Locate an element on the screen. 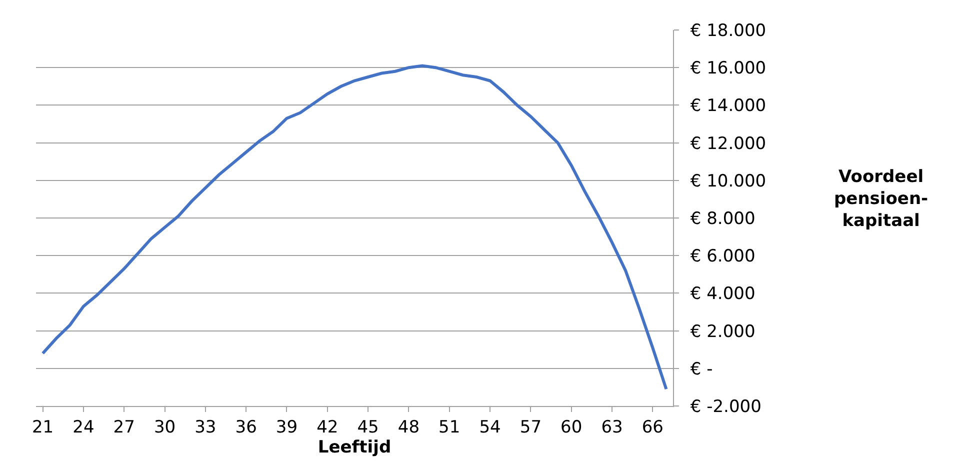  y-tick-label: € - is located at coordinates (701, 369).